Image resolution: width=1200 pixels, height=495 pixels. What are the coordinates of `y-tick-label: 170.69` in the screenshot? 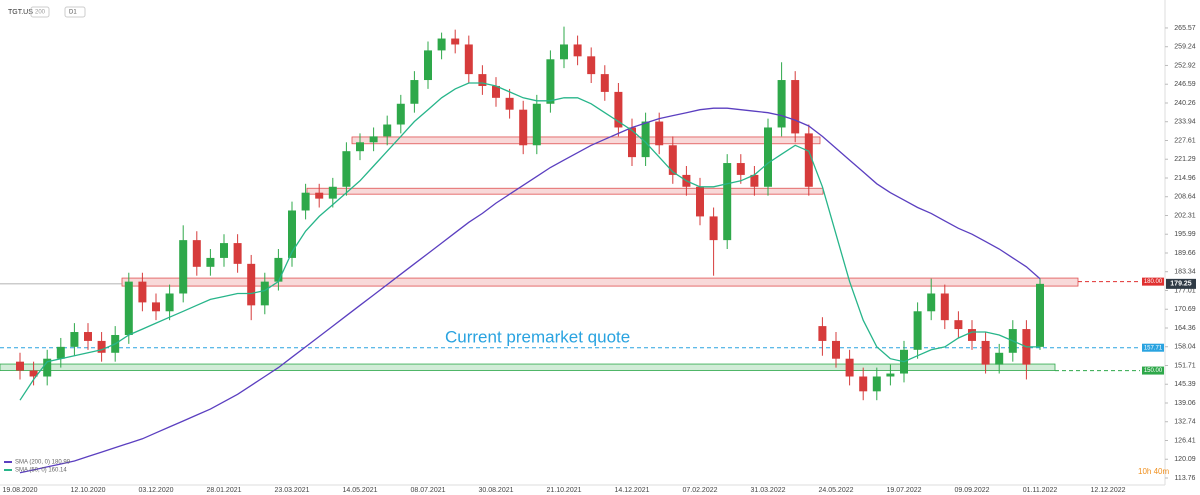 It's located at (1185, 309).